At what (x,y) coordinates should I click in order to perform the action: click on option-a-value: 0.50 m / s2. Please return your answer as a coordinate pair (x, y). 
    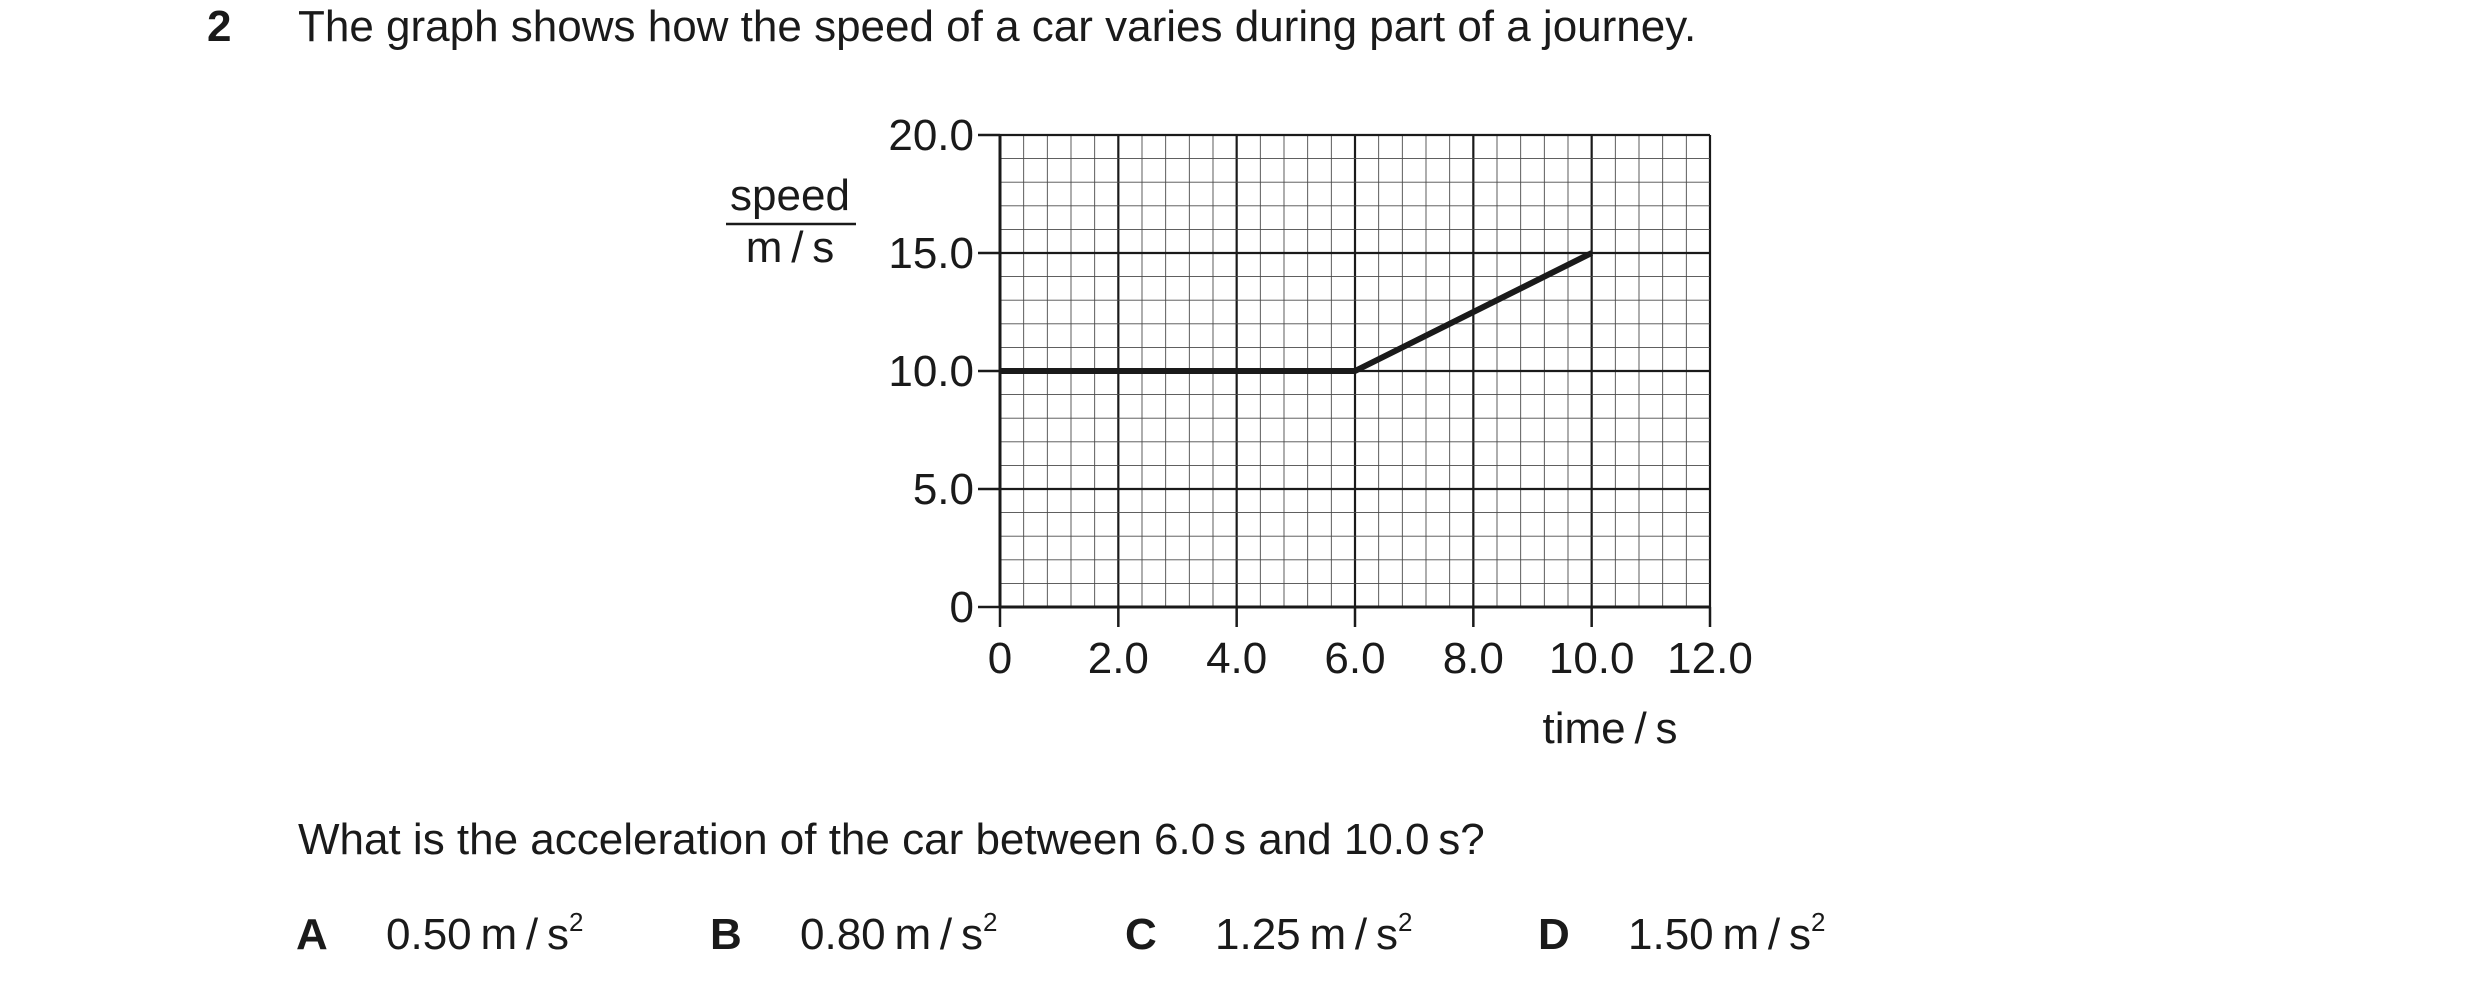
    Looking at the image, I should click on (485, 933).